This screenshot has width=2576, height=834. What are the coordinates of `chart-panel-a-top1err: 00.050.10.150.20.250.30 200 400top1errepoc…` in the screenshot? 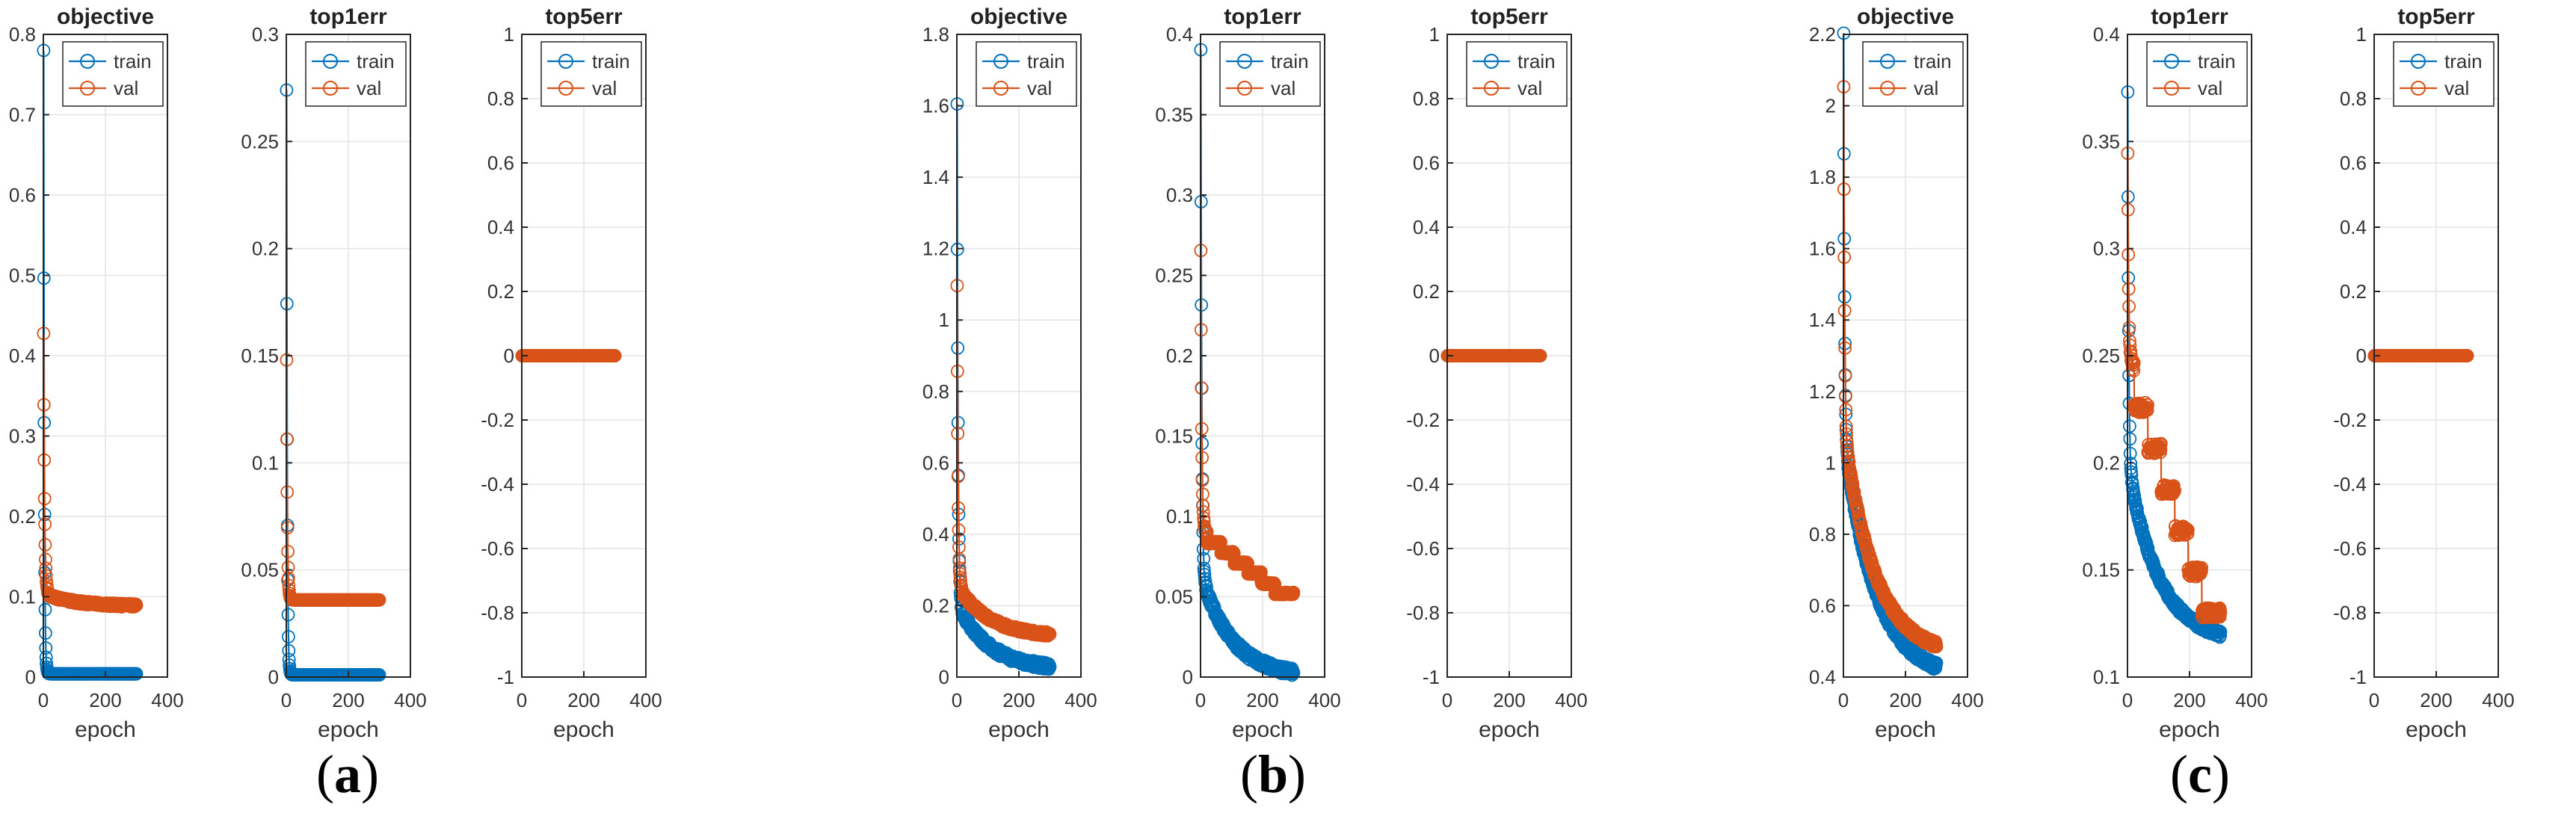 It's located at (333, 373).